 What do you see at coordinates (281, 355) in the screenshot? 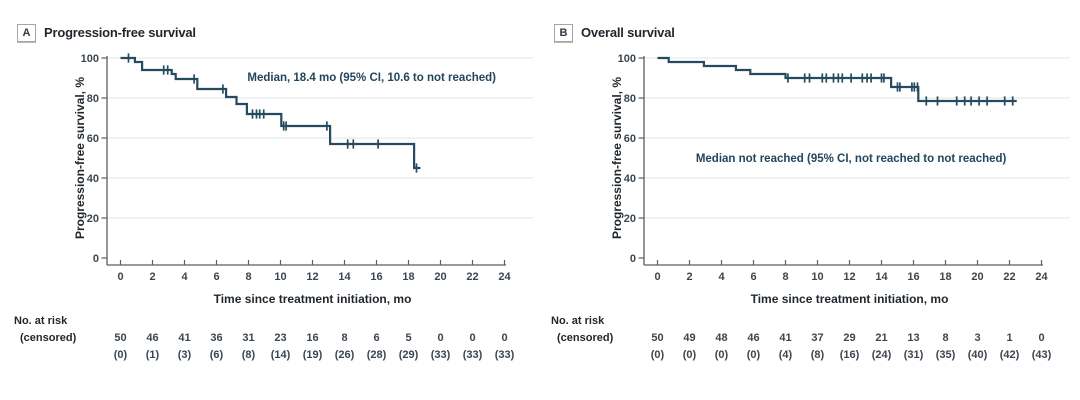
I see `censored-value: (14)` at bounding box center [281, 355].